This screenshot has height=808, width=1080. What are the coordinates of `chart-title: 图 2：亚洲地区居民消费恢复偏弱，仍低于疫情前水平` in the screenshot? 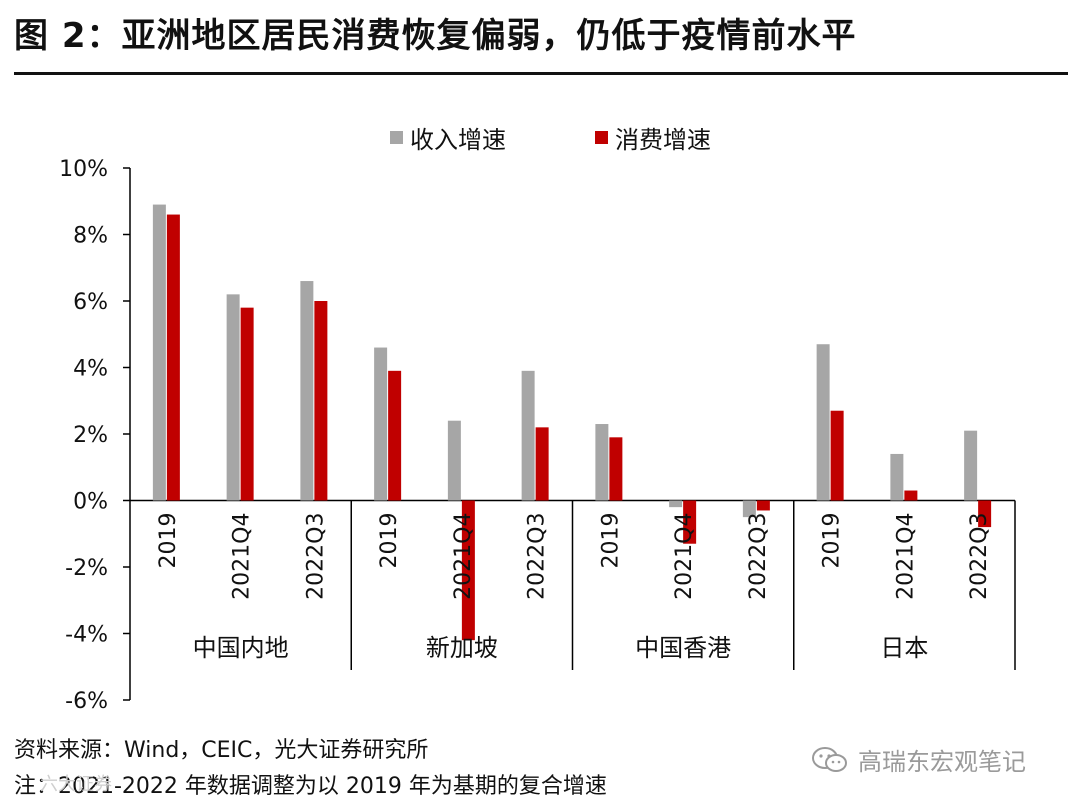 It's located at (435, 36).